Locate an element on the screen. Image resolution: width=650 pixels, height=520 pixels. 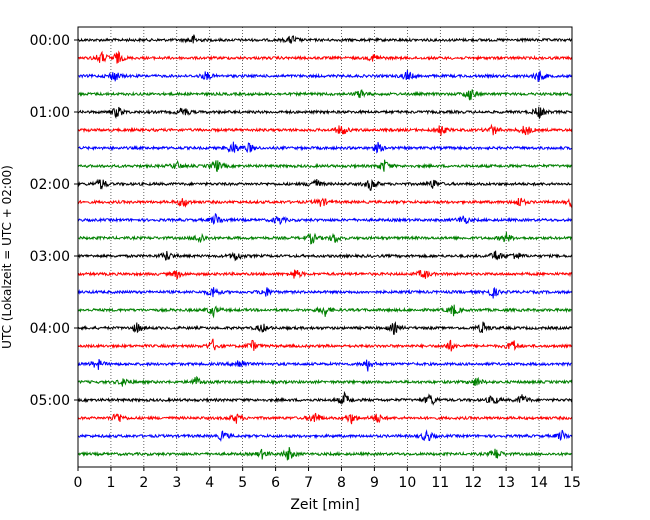
x-tick-label: 7 is located at coordinates (308, 483).